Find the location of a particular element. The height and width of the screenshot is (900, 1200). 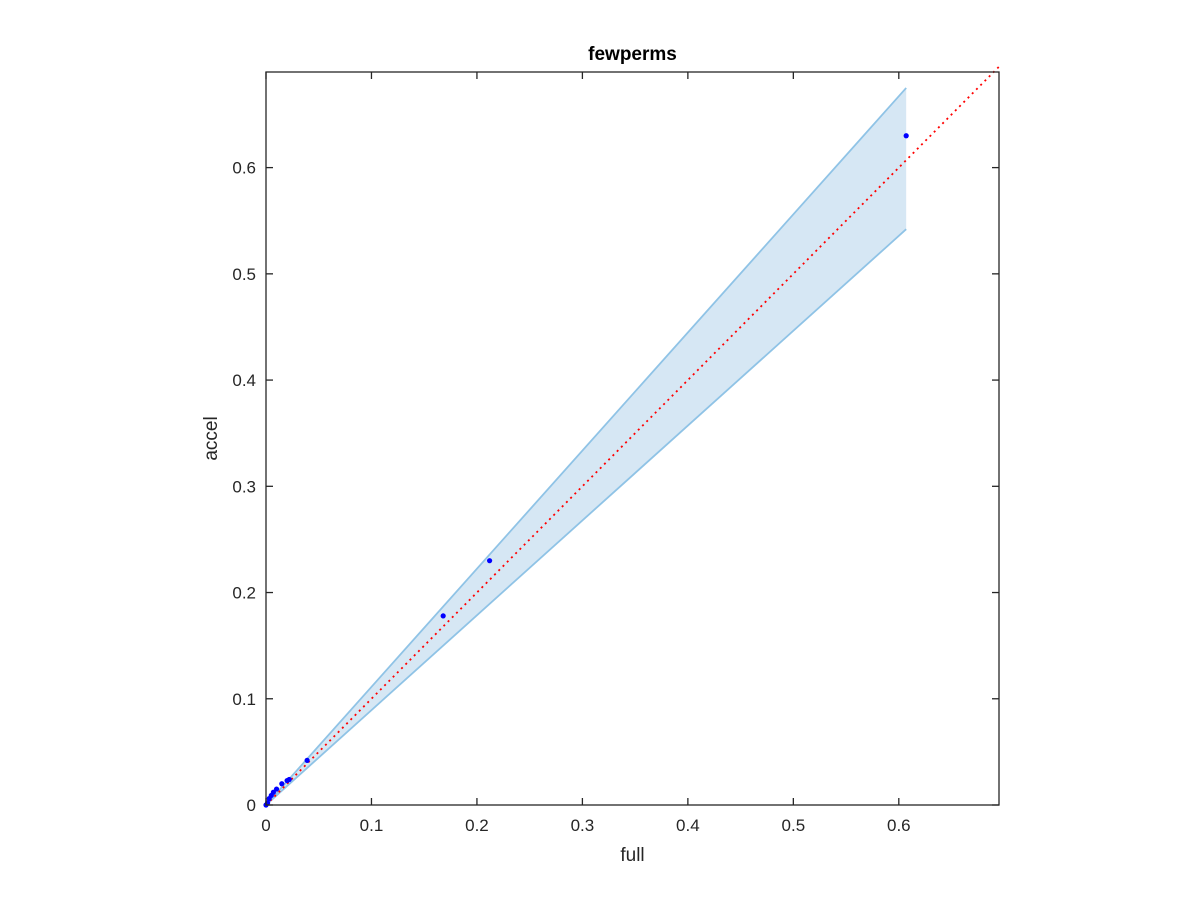

x-tick-label: 0.5 is located at coordinates (794, 825).